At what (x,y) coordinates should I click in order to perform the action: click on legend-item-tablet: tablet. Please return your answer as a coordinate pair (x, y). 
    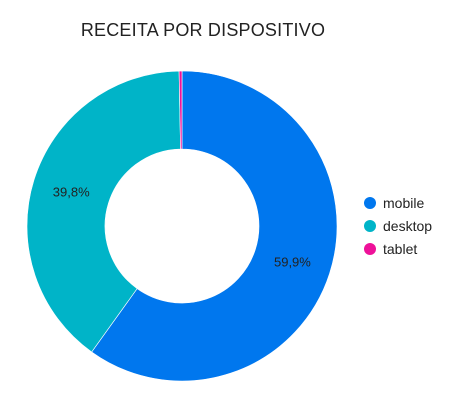
    Looking at the image, I should click on (398, 248).